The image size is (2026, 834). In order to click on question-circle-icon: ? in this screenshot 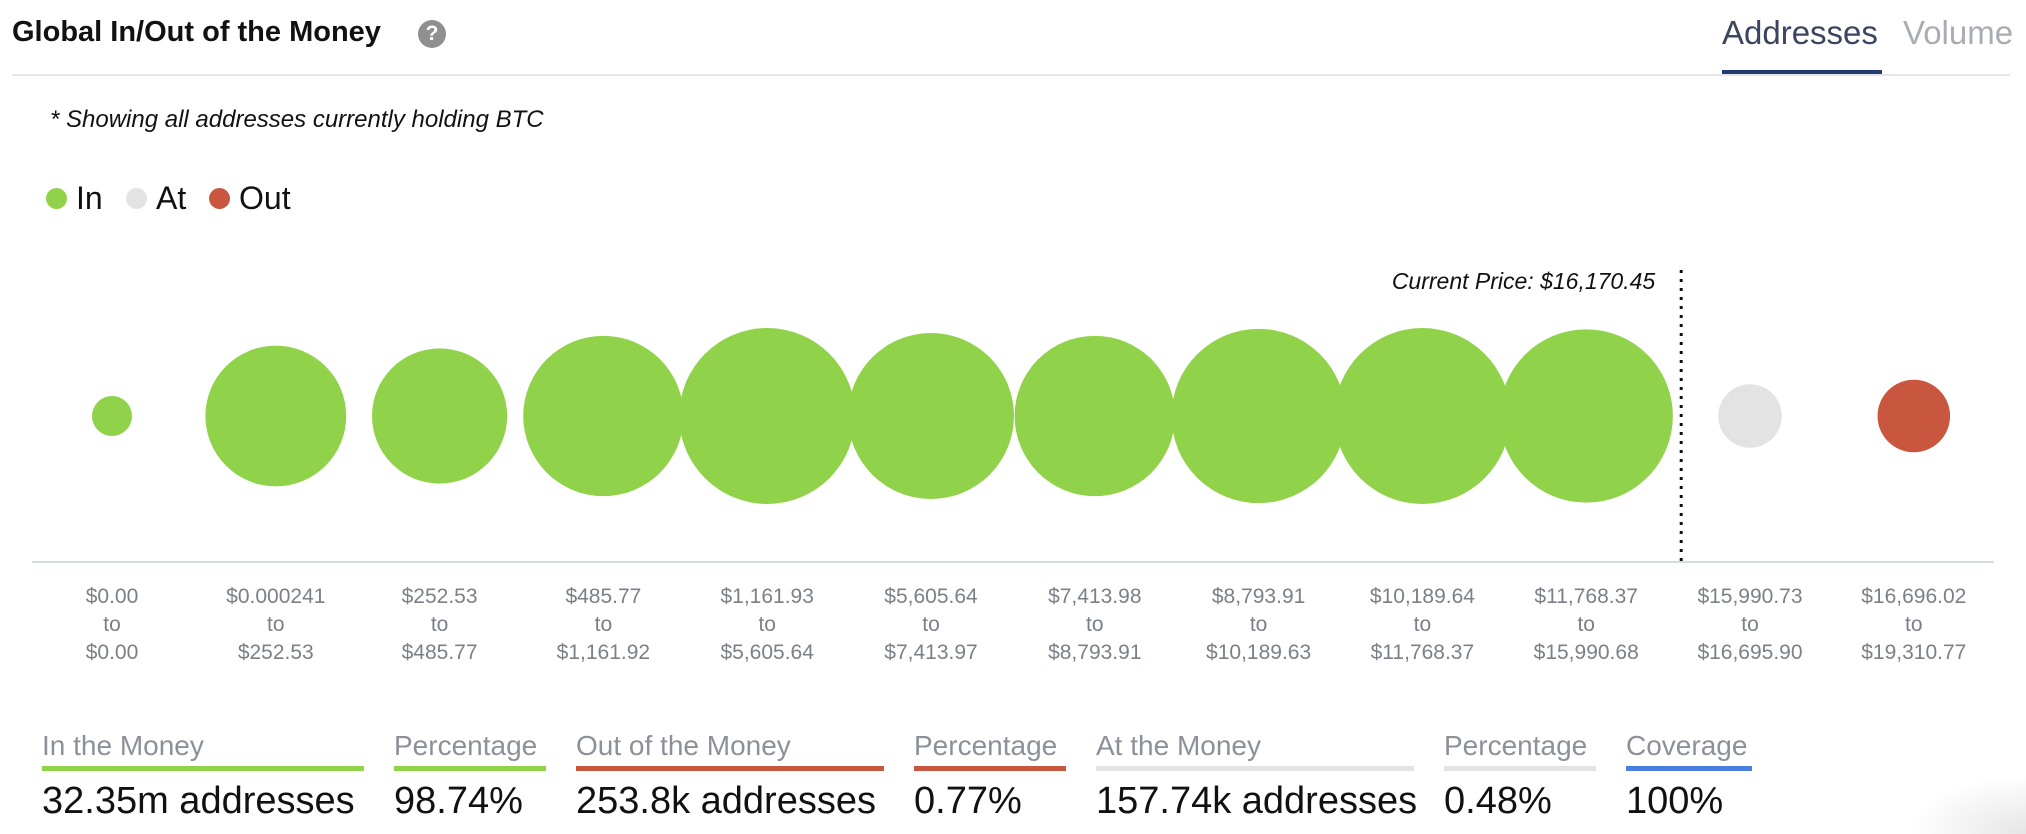, I will do `click(432, 34)`.